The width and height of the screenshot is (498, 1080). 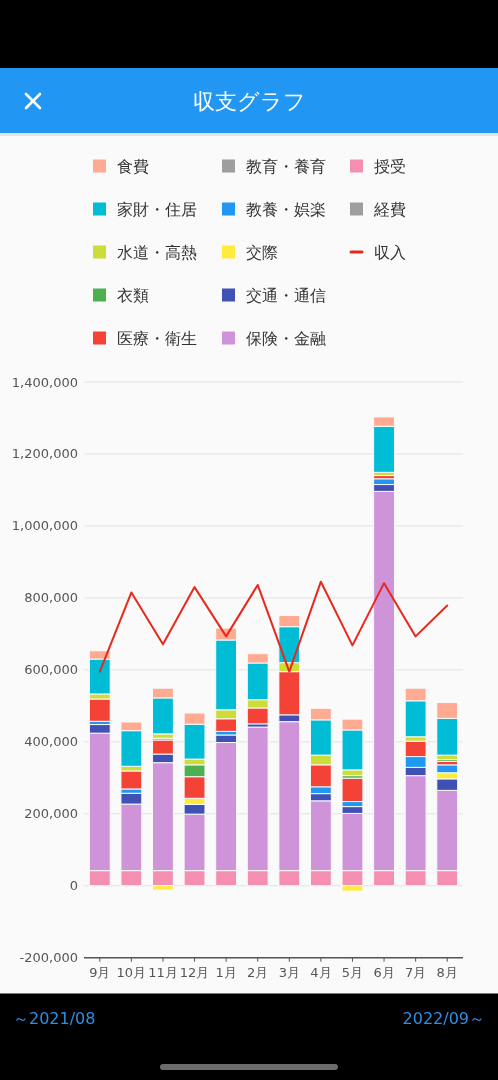 I want to click on x-tick-label: 4月, so click(x=321, y=972).